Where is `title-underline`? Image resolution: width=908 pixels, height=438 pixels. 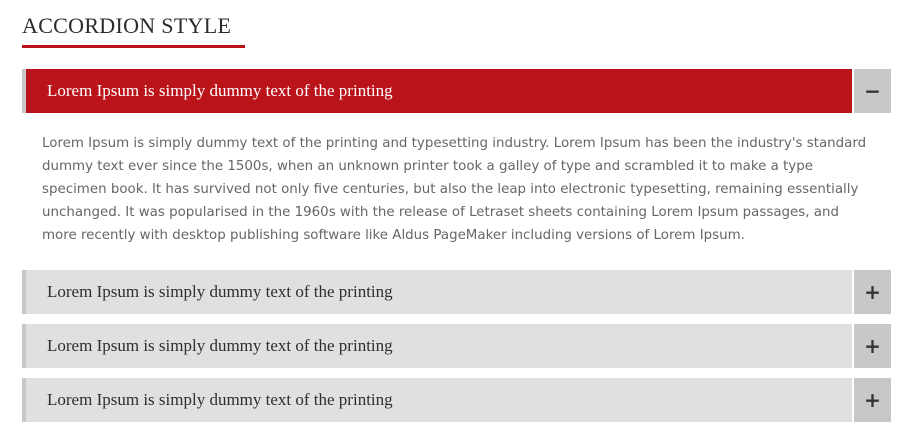
title-underline is located at coordinates (133, 46).